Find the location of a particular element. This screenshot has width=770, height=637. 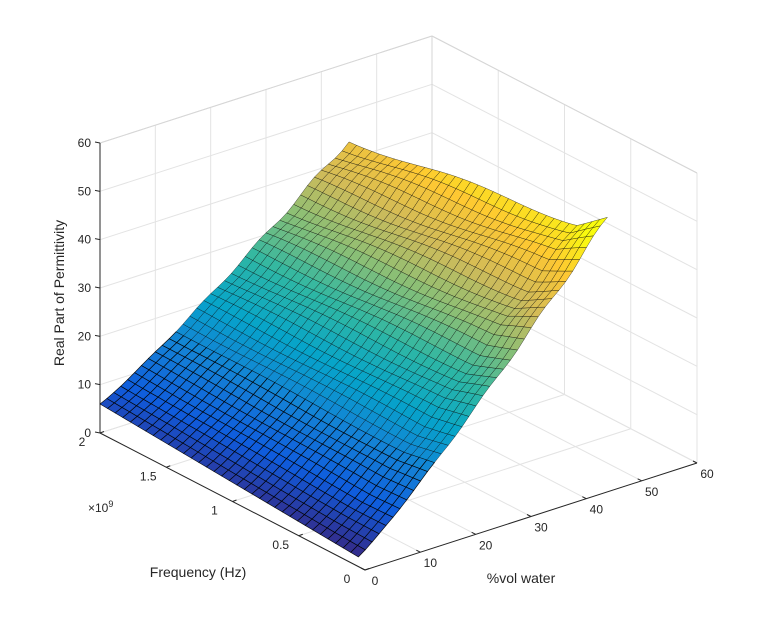

y-tick-label: 1.5 is located at coordinates (148, 476).